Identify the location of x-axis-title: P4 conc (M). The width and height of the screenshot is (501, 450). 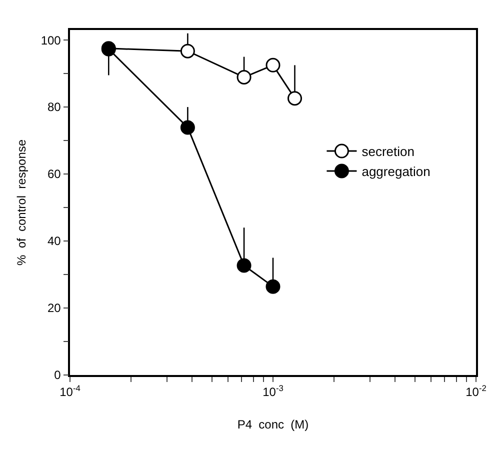
(273, 425).